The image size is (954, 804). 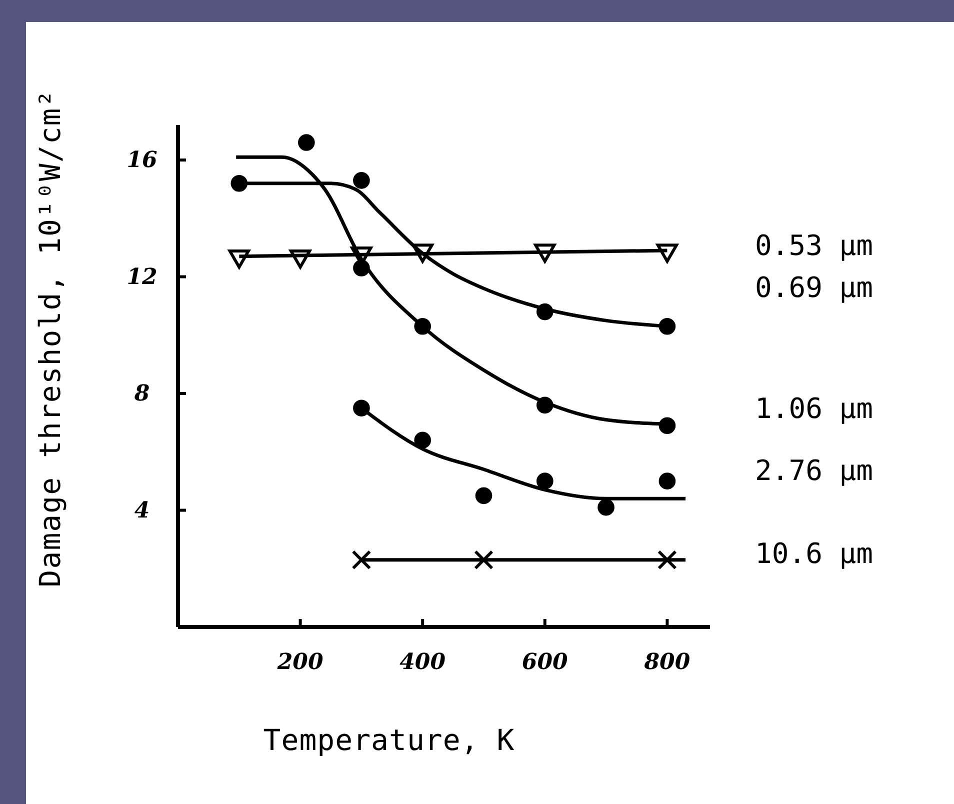 What do you see at coordinates (389, 740) in the screenshot?
I see `x-axis-title: Temperature, K` at bounding box center [389, 740].